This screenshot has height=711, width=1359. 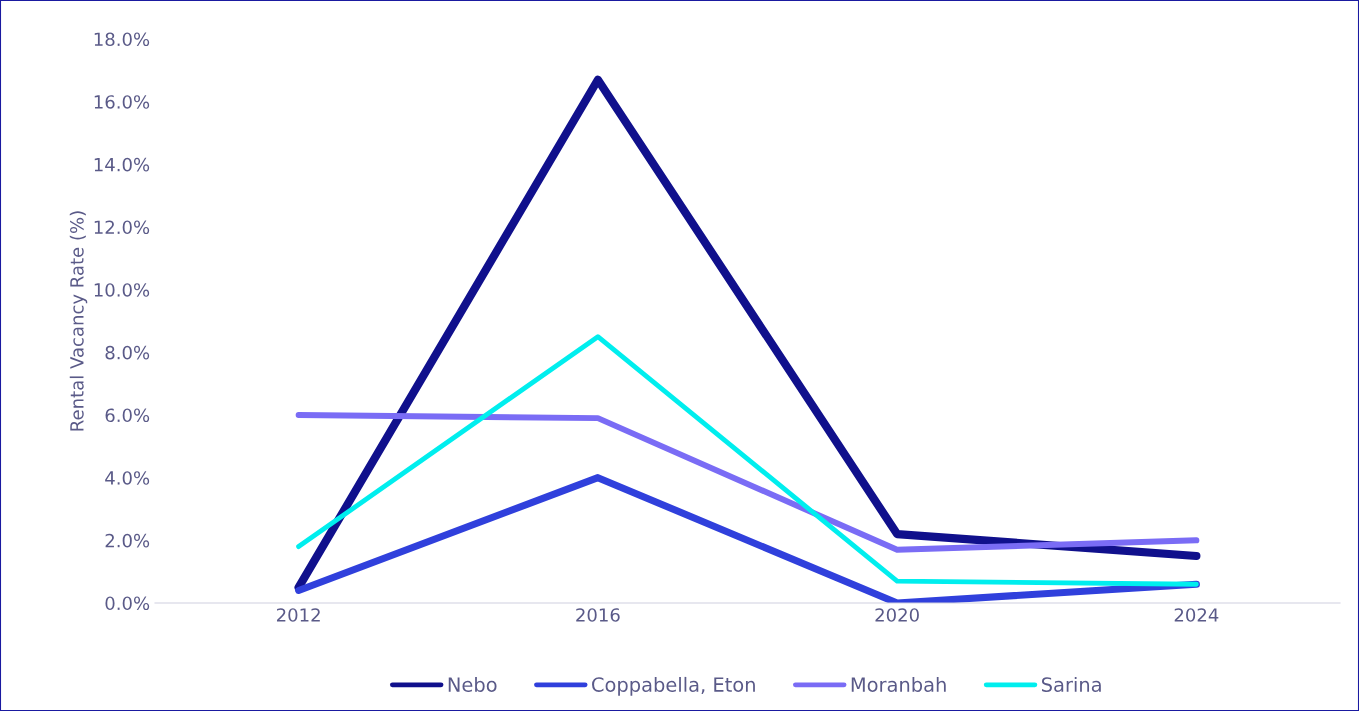 I want to click on legend-label: Sarina, so click(x=1071, y=684).